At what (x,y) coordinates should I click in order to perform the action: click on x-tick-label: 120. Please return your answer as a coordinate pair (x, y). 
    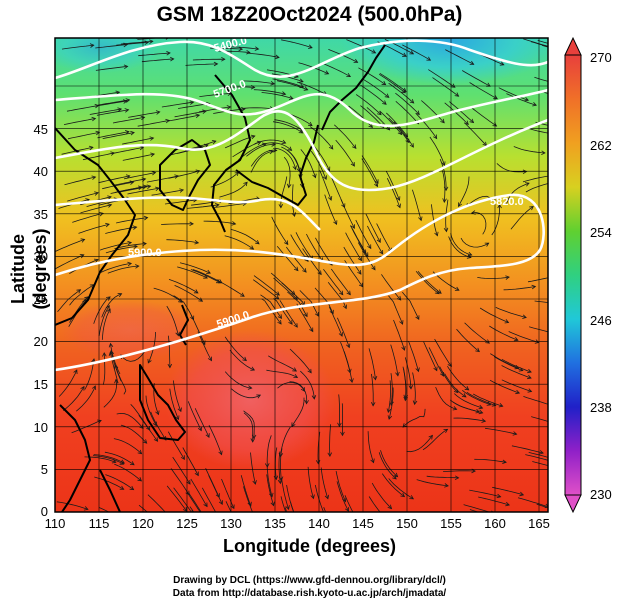
    Looking at the image, I should click on (143, 523).